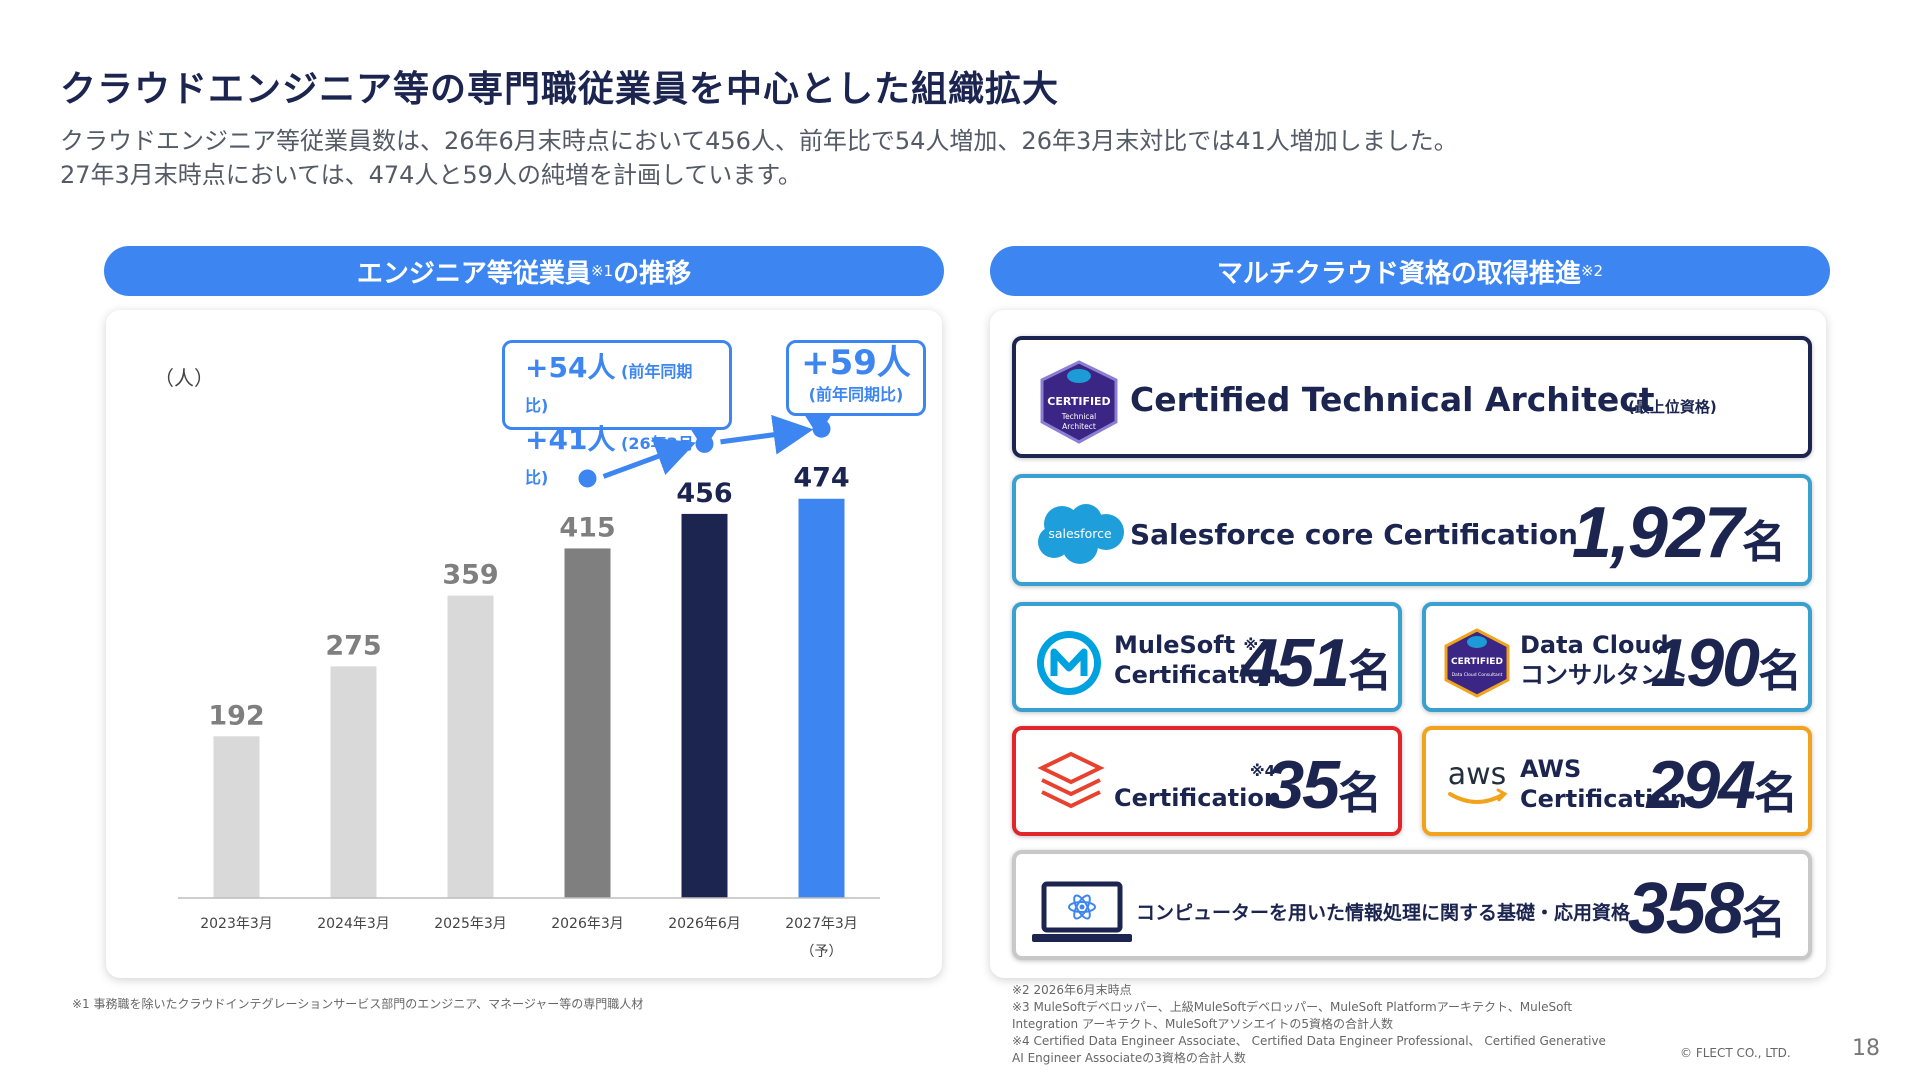 This screenshot has height=1080, width=1920. What do you see at coordinates (821, 924) in the screenshot?
I see `x-tick-label-5: 2027年3月` at bounding box center [821, 924].